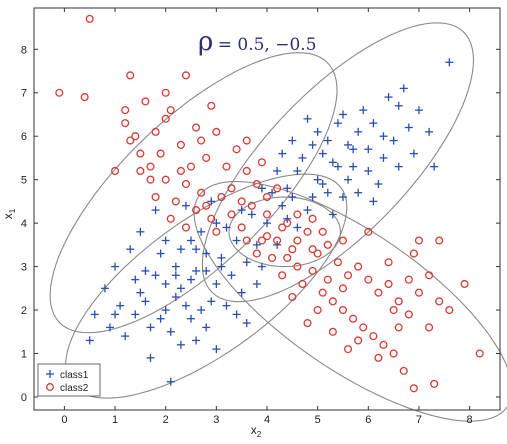 This screenshot has width=507, height=444. I want to click on y-tick-label: 4, so click(24, 224).